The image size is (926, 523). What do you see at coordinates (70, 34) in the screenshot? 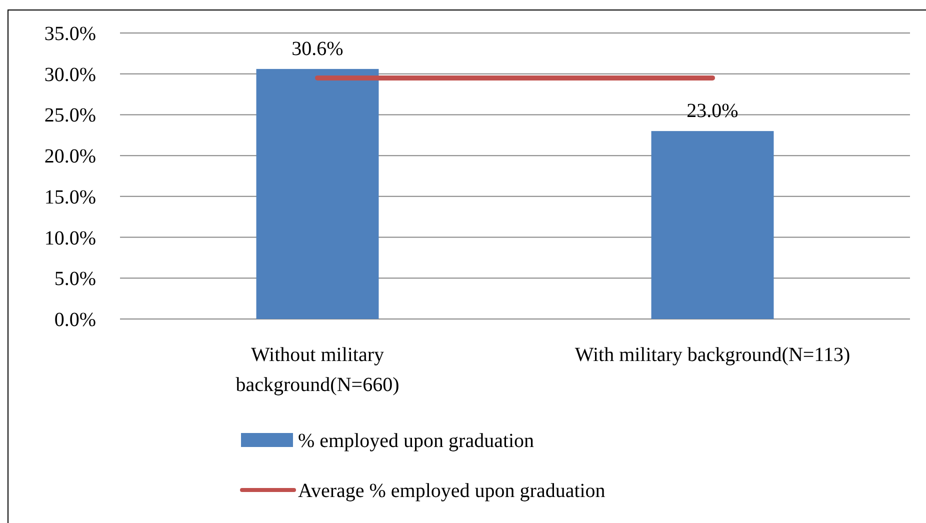
I see `y-tick-label: 35.0%` at bounding box center [70, 34].